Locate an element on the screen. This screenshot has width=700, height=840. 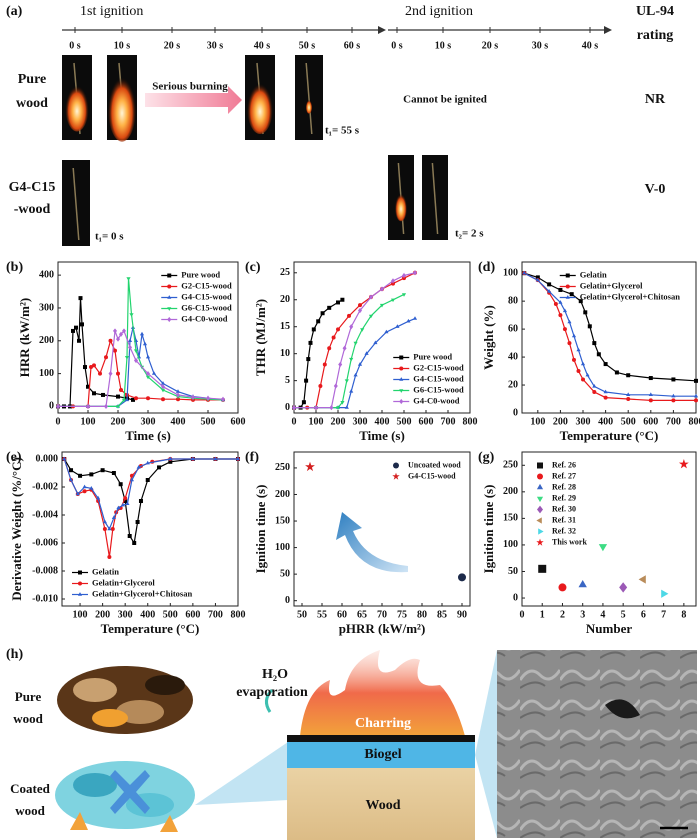
y-tick-label: 20 is located at coordinates (513, 384).